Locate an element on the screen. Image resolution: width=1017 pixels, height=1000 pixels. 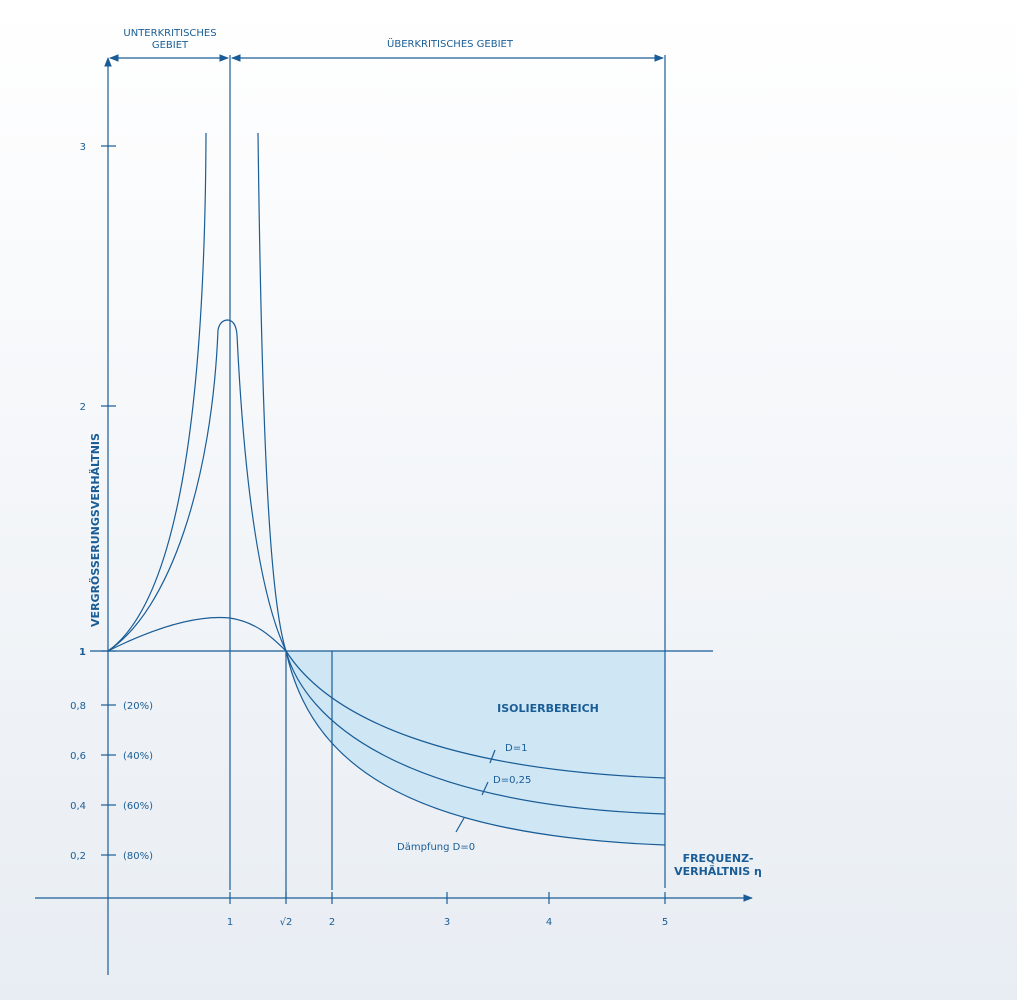
y-tick-label: 0,8 is located at coordinates (78, 706).